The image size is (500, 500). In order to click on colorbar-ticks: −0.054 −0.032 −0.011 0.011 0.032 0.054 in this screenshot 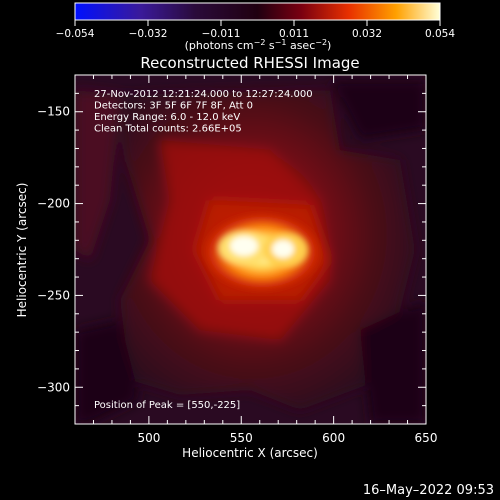, I will do `click(255, 30)`.